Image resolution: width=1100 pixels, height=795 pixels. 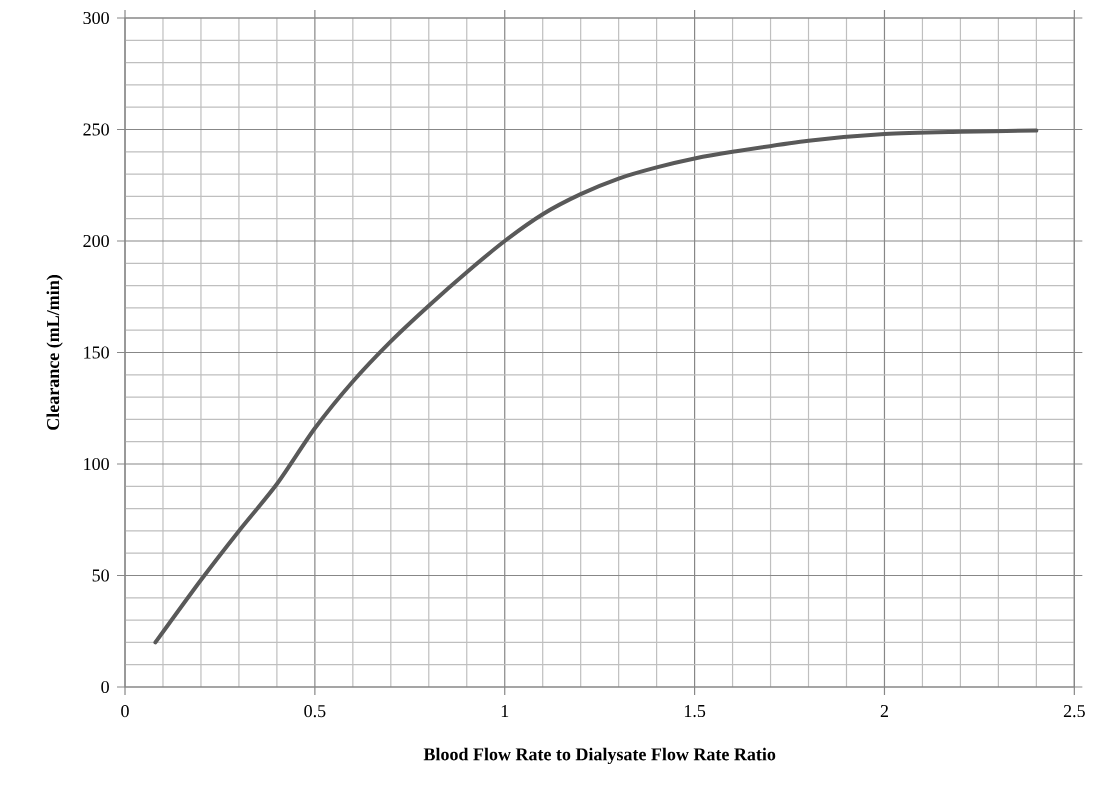 I want to click on x-tick-label: 2.5, so click(x=1074, y=711).